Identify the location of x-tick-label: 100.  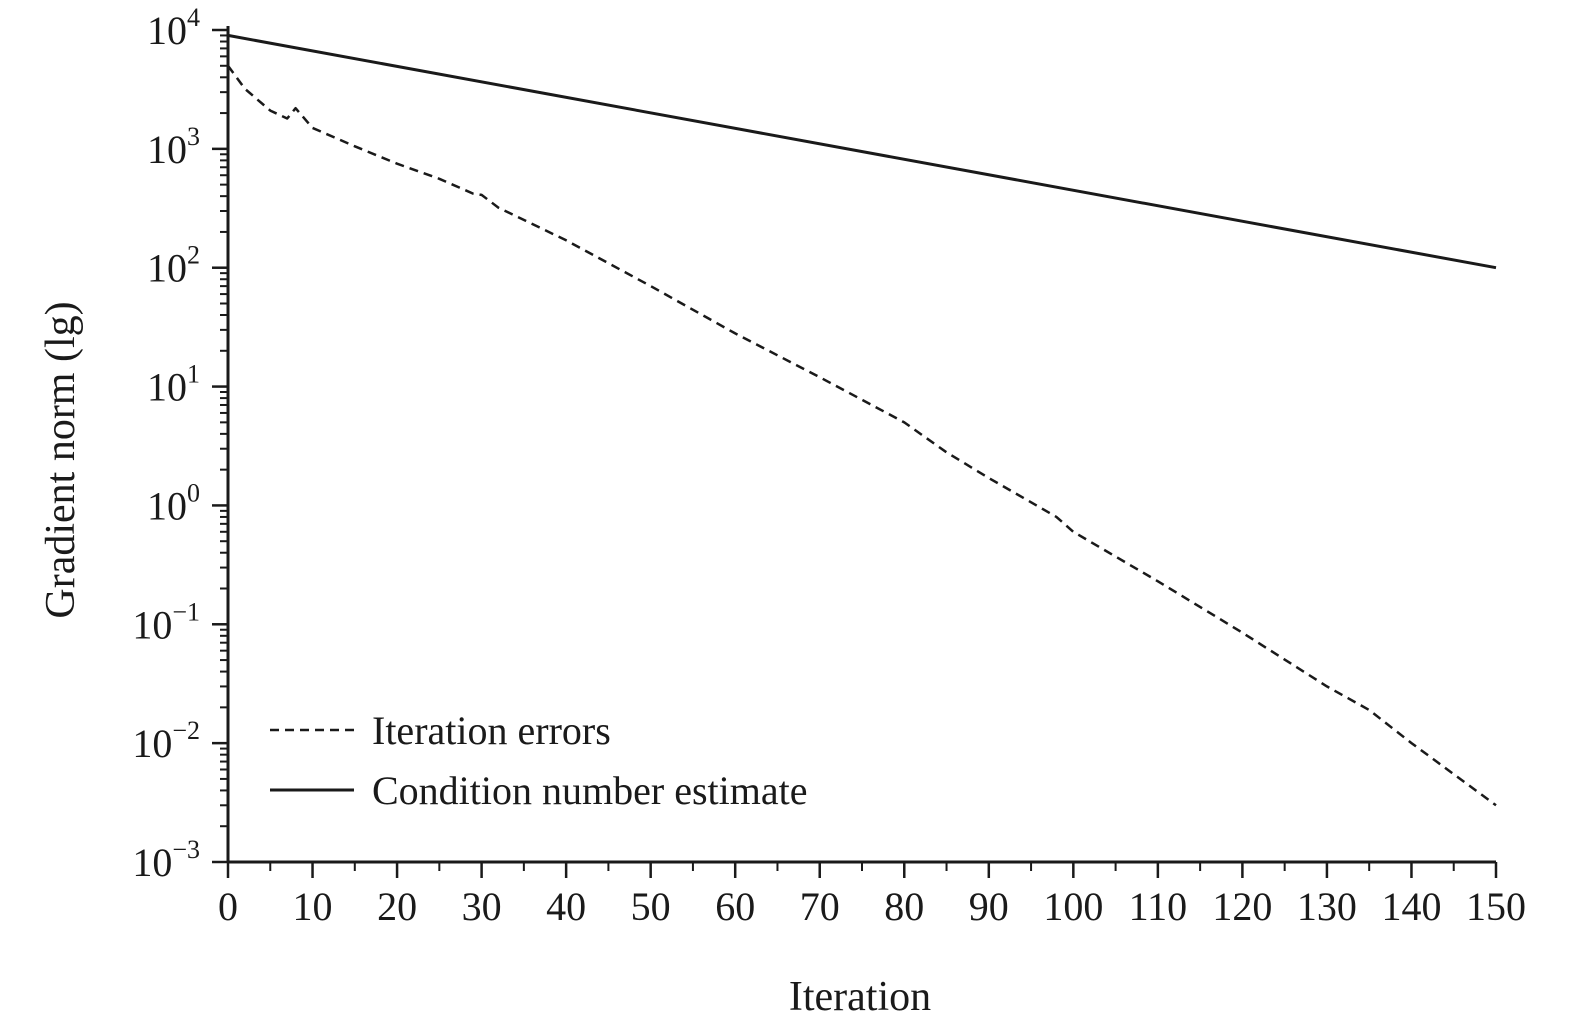
(1073, 906).